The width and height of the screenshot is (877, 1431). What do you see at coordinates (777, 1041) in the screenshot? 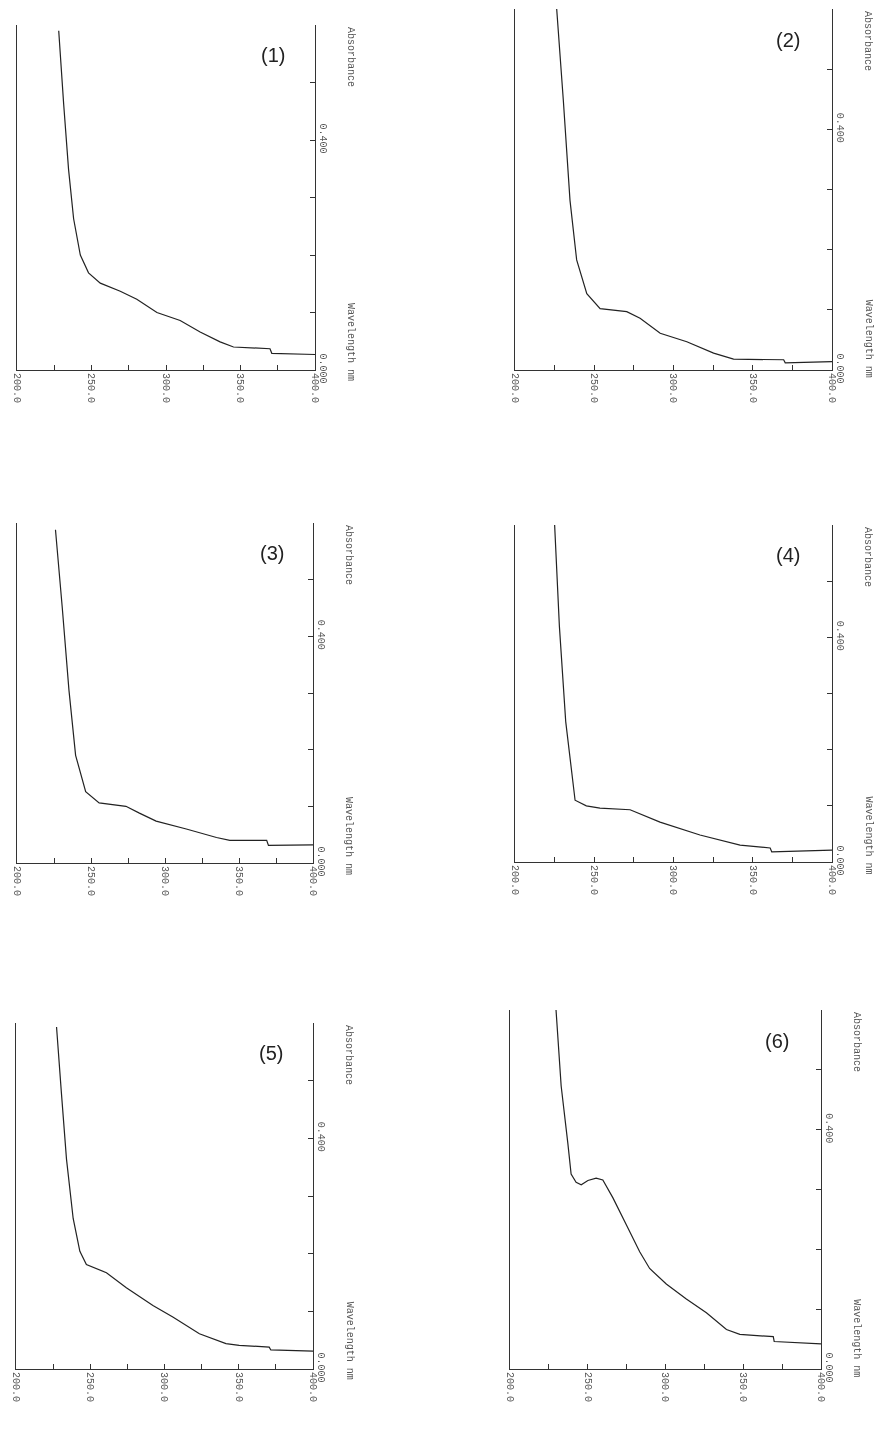
I see `text: (6)` at bounding box center [777, 1041].